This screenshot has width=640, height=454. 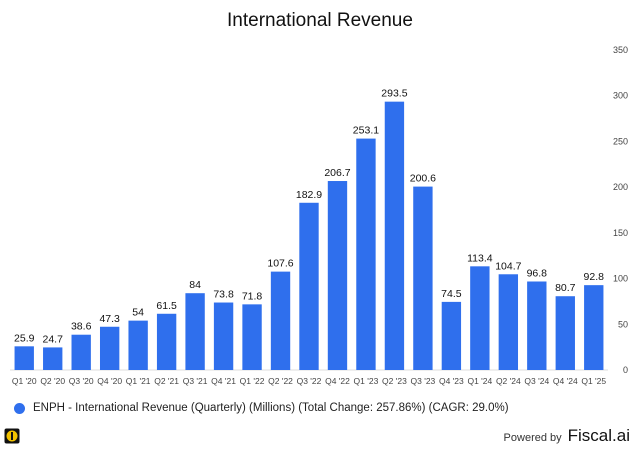 What do you see at coordinates (138, 381) in the screenshot?
I see `x-tick-label: Q1 '21` at bounding box center [138, 381].